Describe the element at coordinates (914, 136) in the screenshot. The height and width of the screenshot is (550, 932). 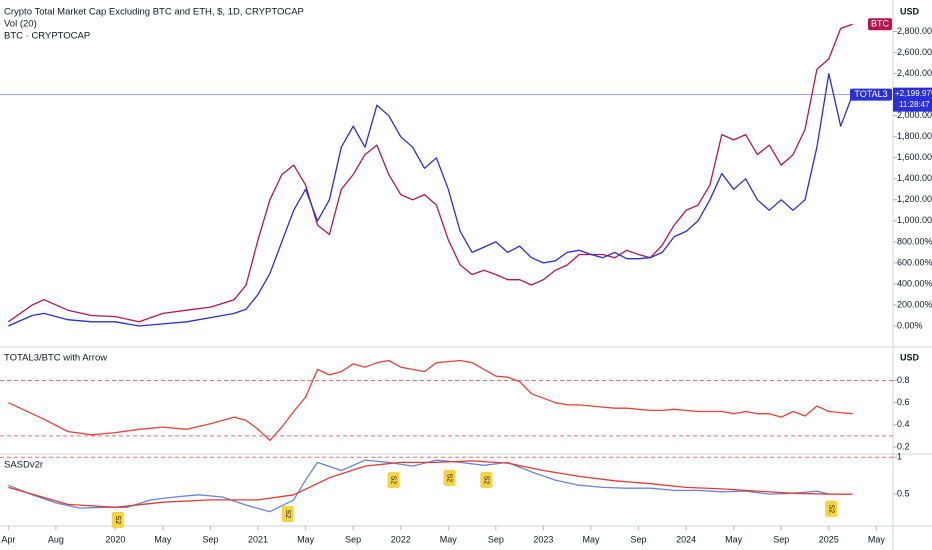
I see `y-tick-label: 1,800.00%` at that location.